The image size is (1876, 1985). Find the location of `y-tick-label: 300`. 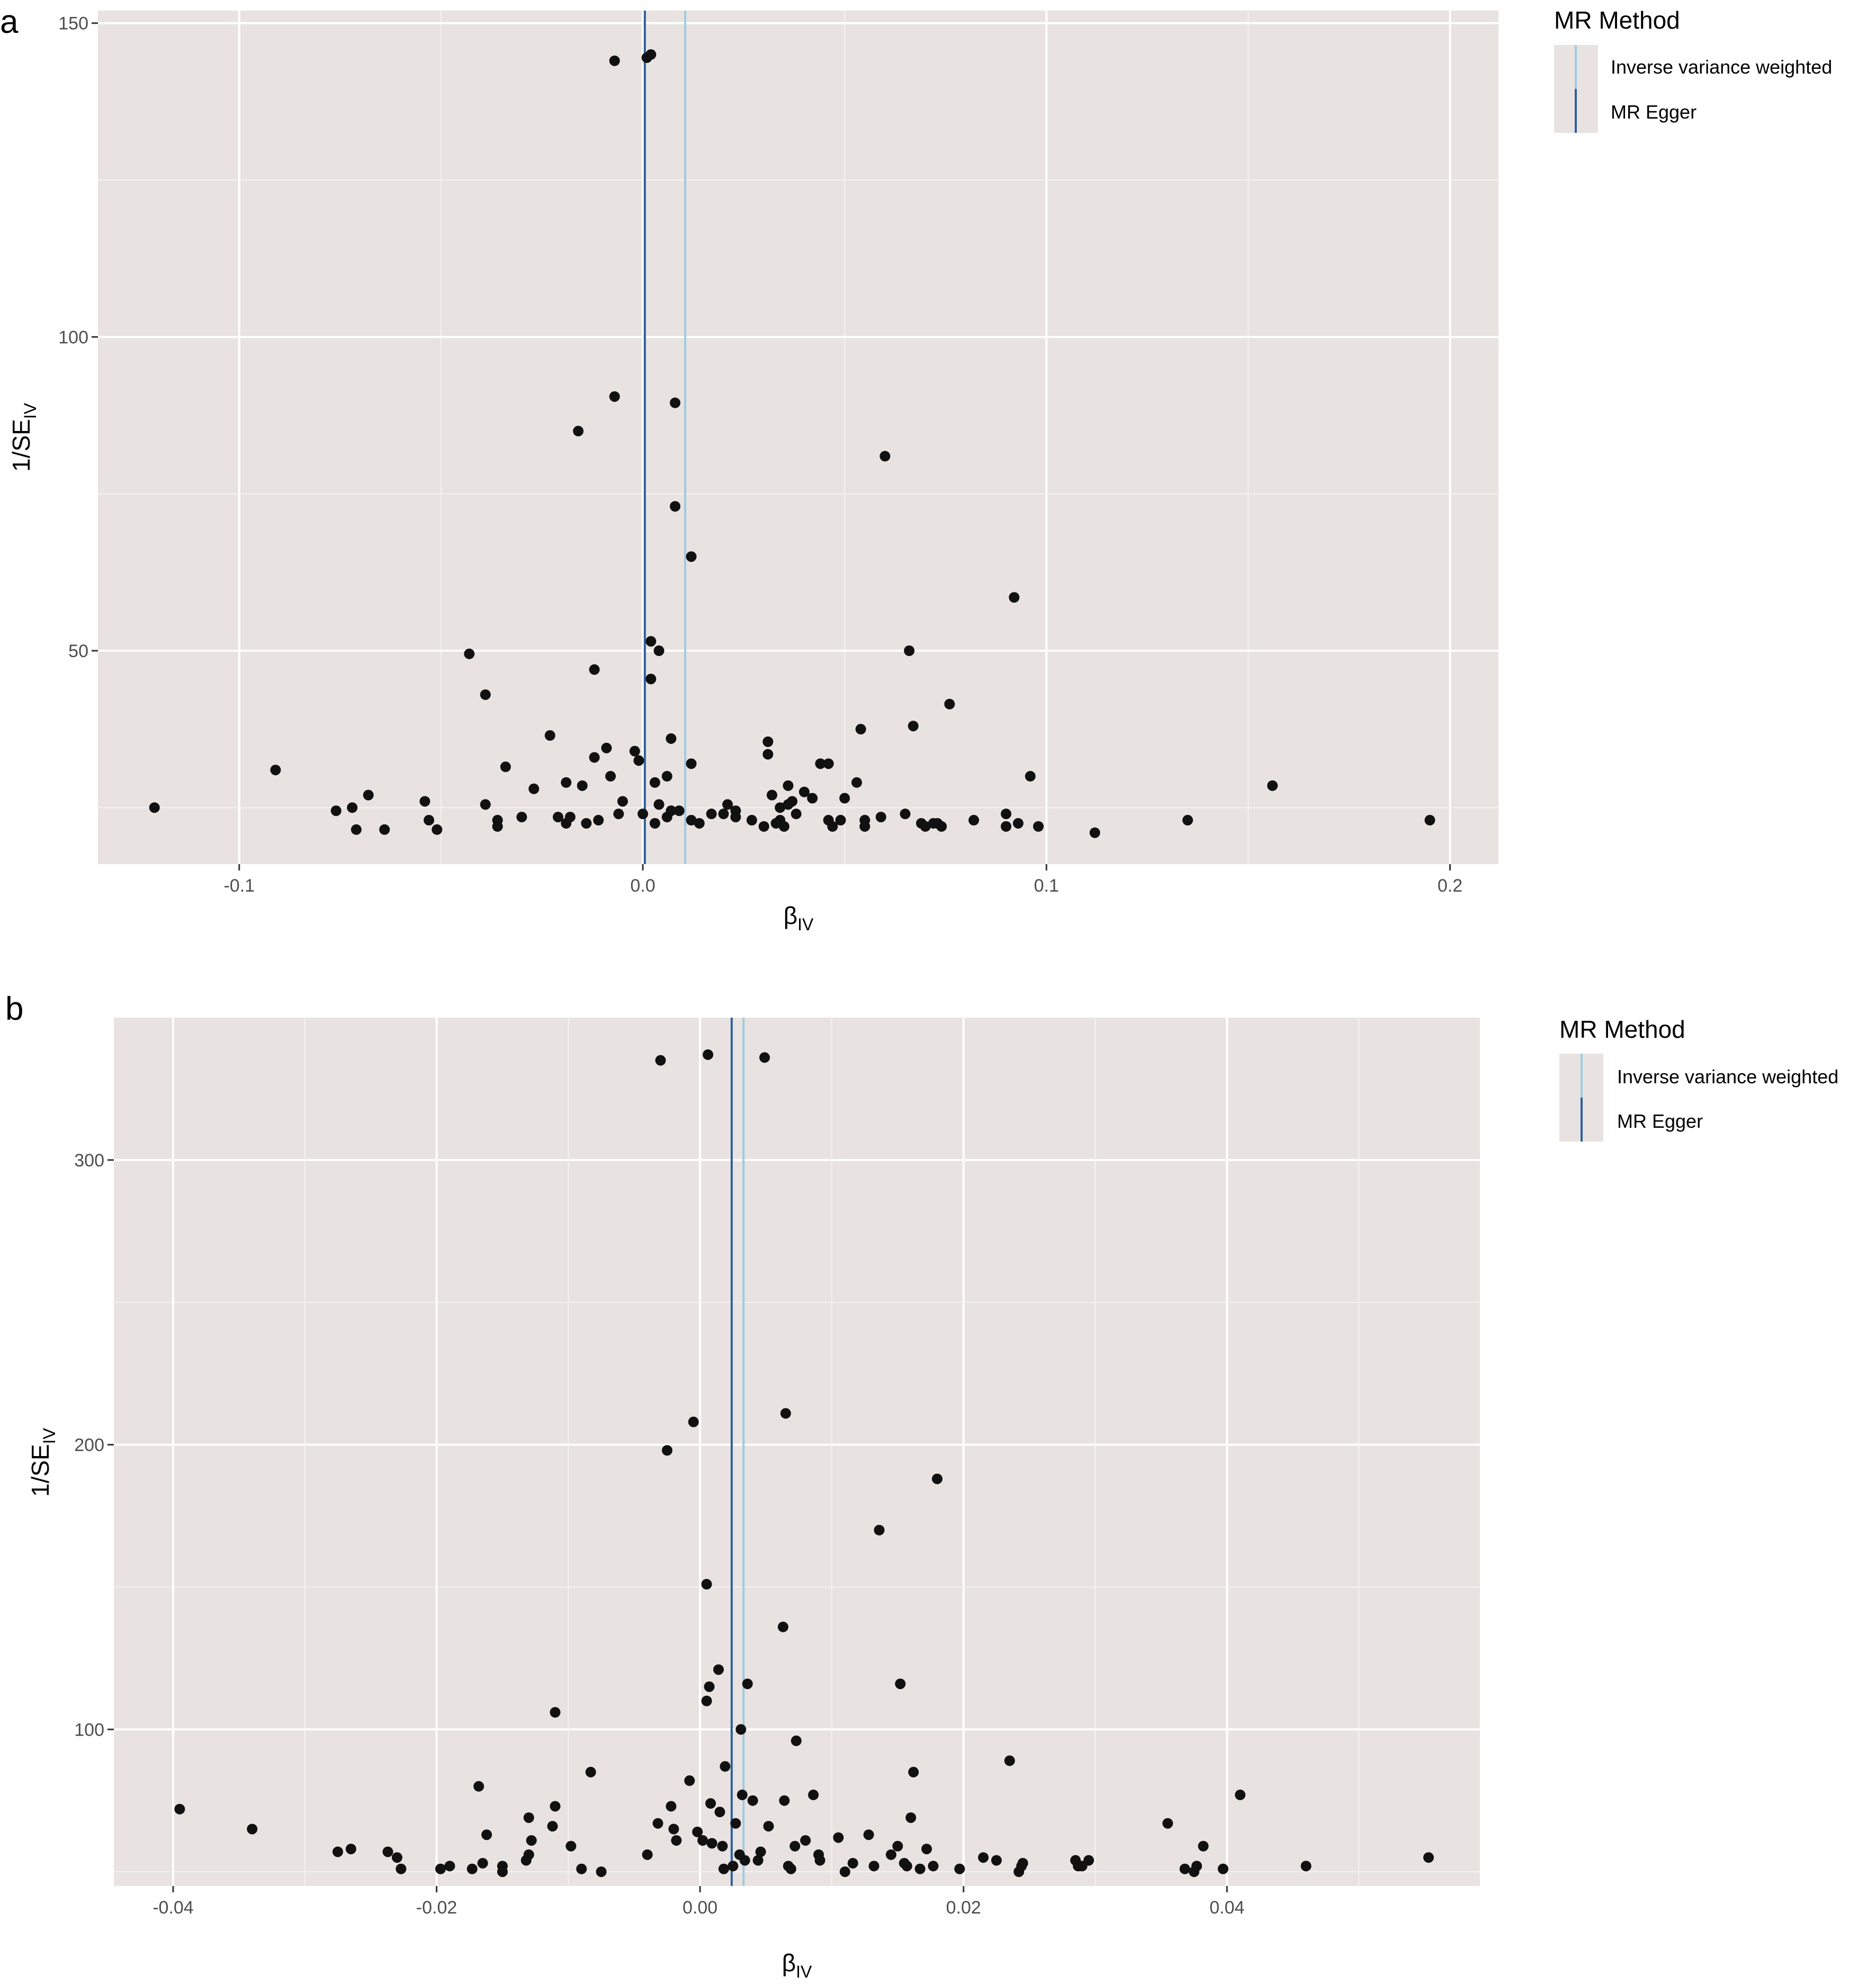

y-tick-label: 300 is located at coordinates (89, 1161).